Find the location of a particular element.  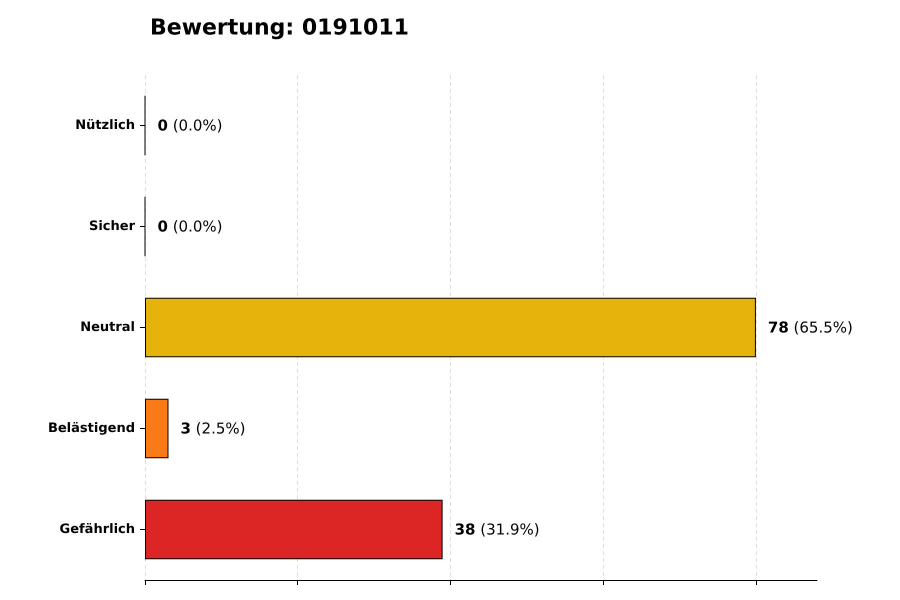

data-label: 78 (65.5%) is located at coordinates (810, 327).